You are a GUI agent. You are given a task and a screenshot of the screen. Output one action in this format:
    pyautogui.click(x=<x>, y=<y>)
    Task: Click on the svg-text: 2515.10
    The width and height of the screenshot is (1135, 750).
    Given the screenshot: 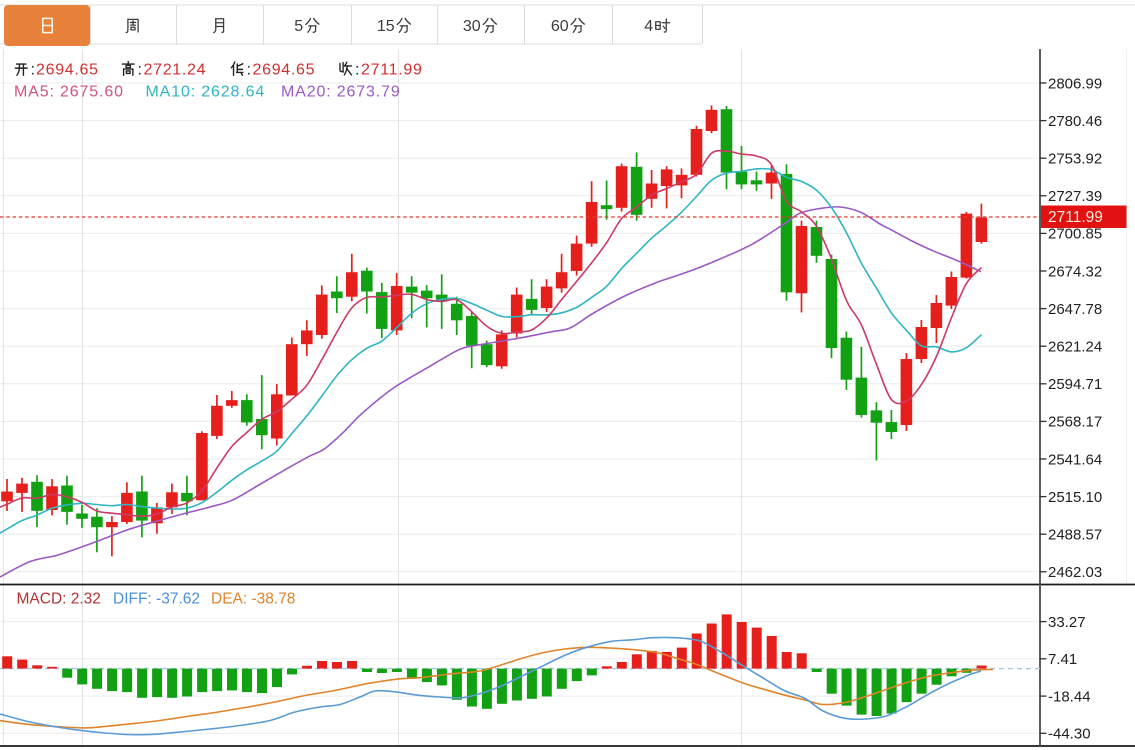 What is the action you would take?
    pyautogui.click(x=1075, y=497)
    